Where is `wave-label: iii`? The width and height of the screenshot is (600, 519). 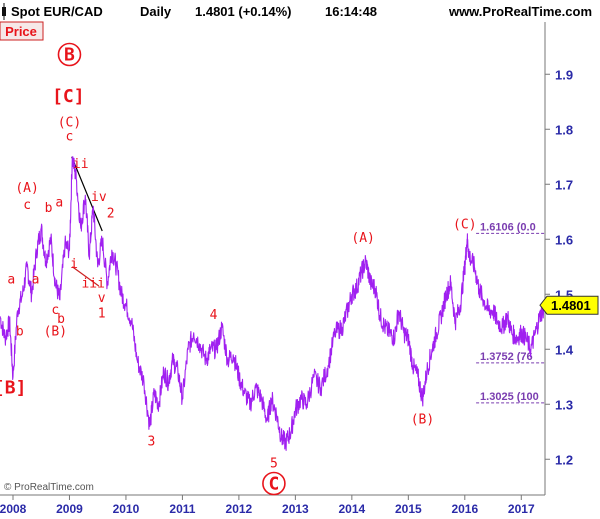
wave-label: iii is located at coordinates (92, 284).